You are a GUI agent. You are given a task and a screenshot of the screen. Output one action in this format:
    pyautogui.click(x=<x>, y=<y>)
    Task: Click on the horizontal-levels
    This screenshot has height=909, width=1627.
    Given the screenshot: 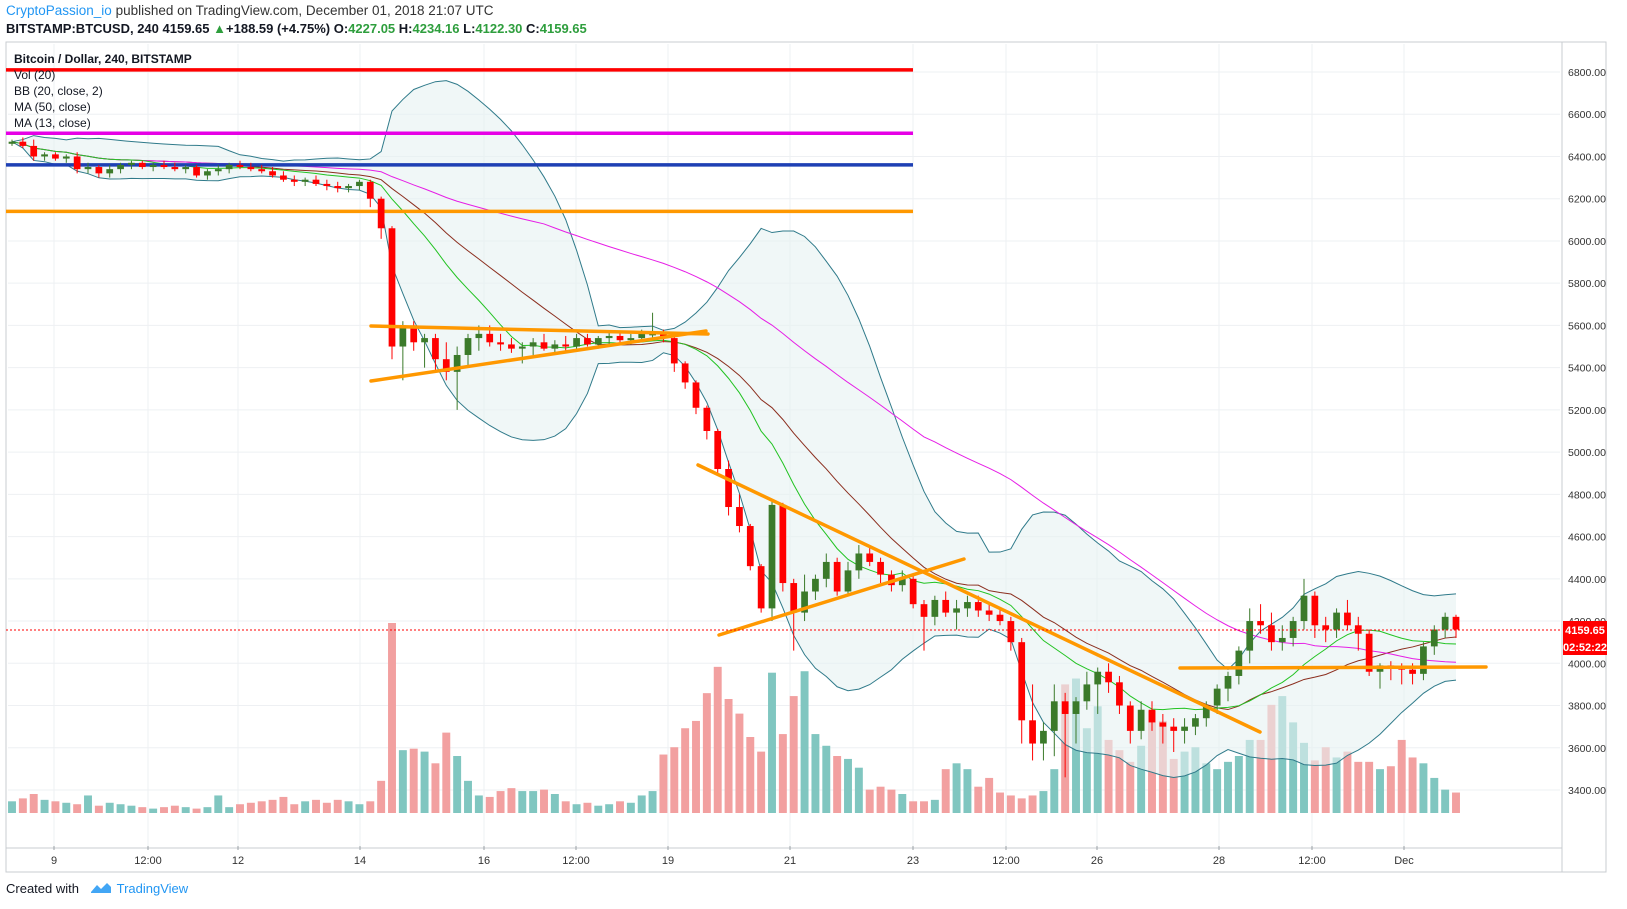 What is the action you would take?
    pyautogui.click(x=459, y=141)
    